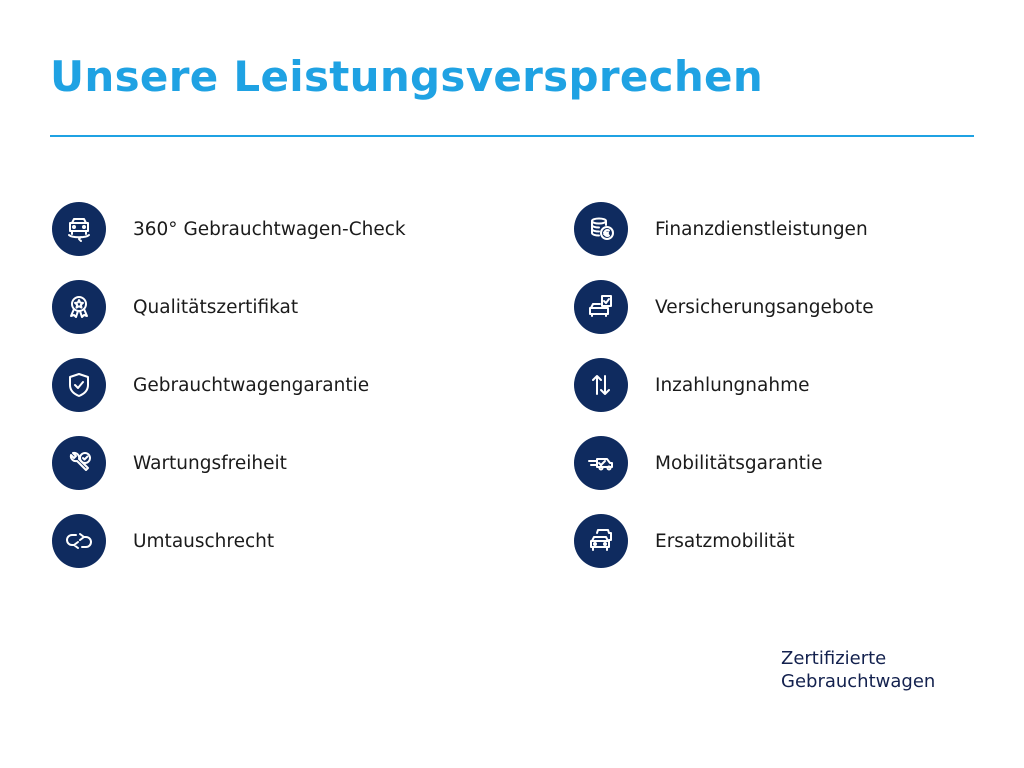  Describe the element at coordinates (858, 670) in the screenshot. I see `brand-logo-text: Zertifizierte Gebrauchtwagen` at that location.